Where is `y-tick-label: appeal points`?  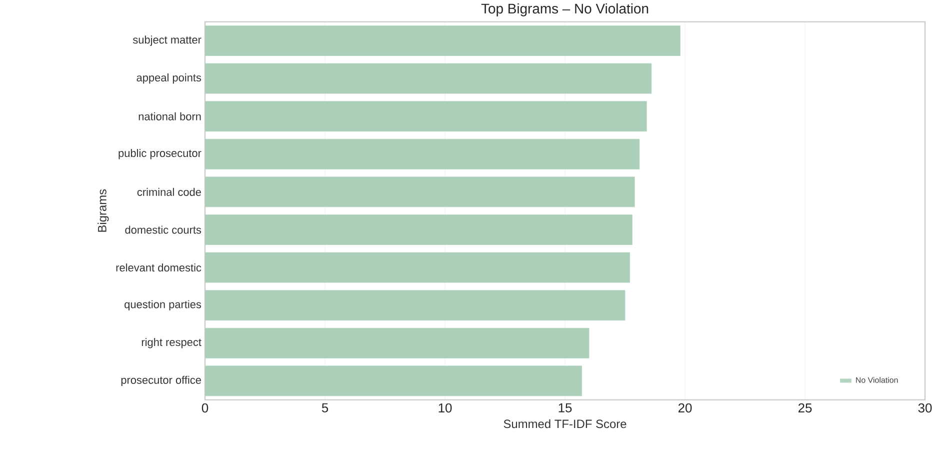
y-tick-label: appeal points is located at coordinates (169, 79).